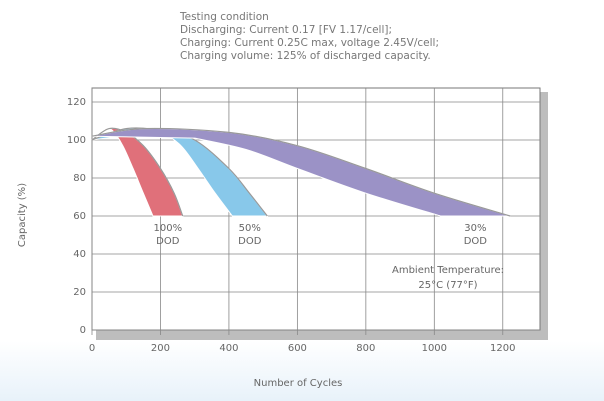  Describe the element at coordinates (168, 235) in the screenshot. I see `band-label: 100% DOD` at that location.